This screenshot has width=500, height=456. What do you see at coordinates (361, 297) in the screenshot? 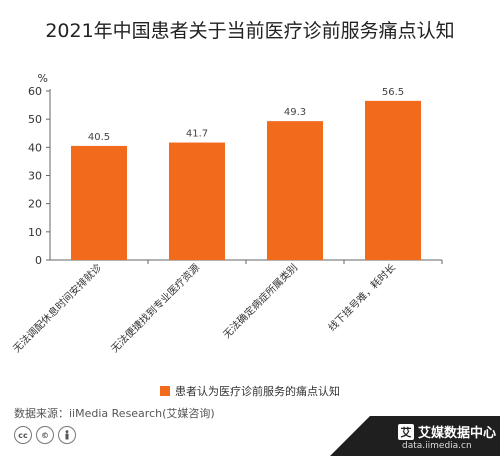
I see `x-category-label: 线下挂号难，耗时长` at bounding box center [361, 297].